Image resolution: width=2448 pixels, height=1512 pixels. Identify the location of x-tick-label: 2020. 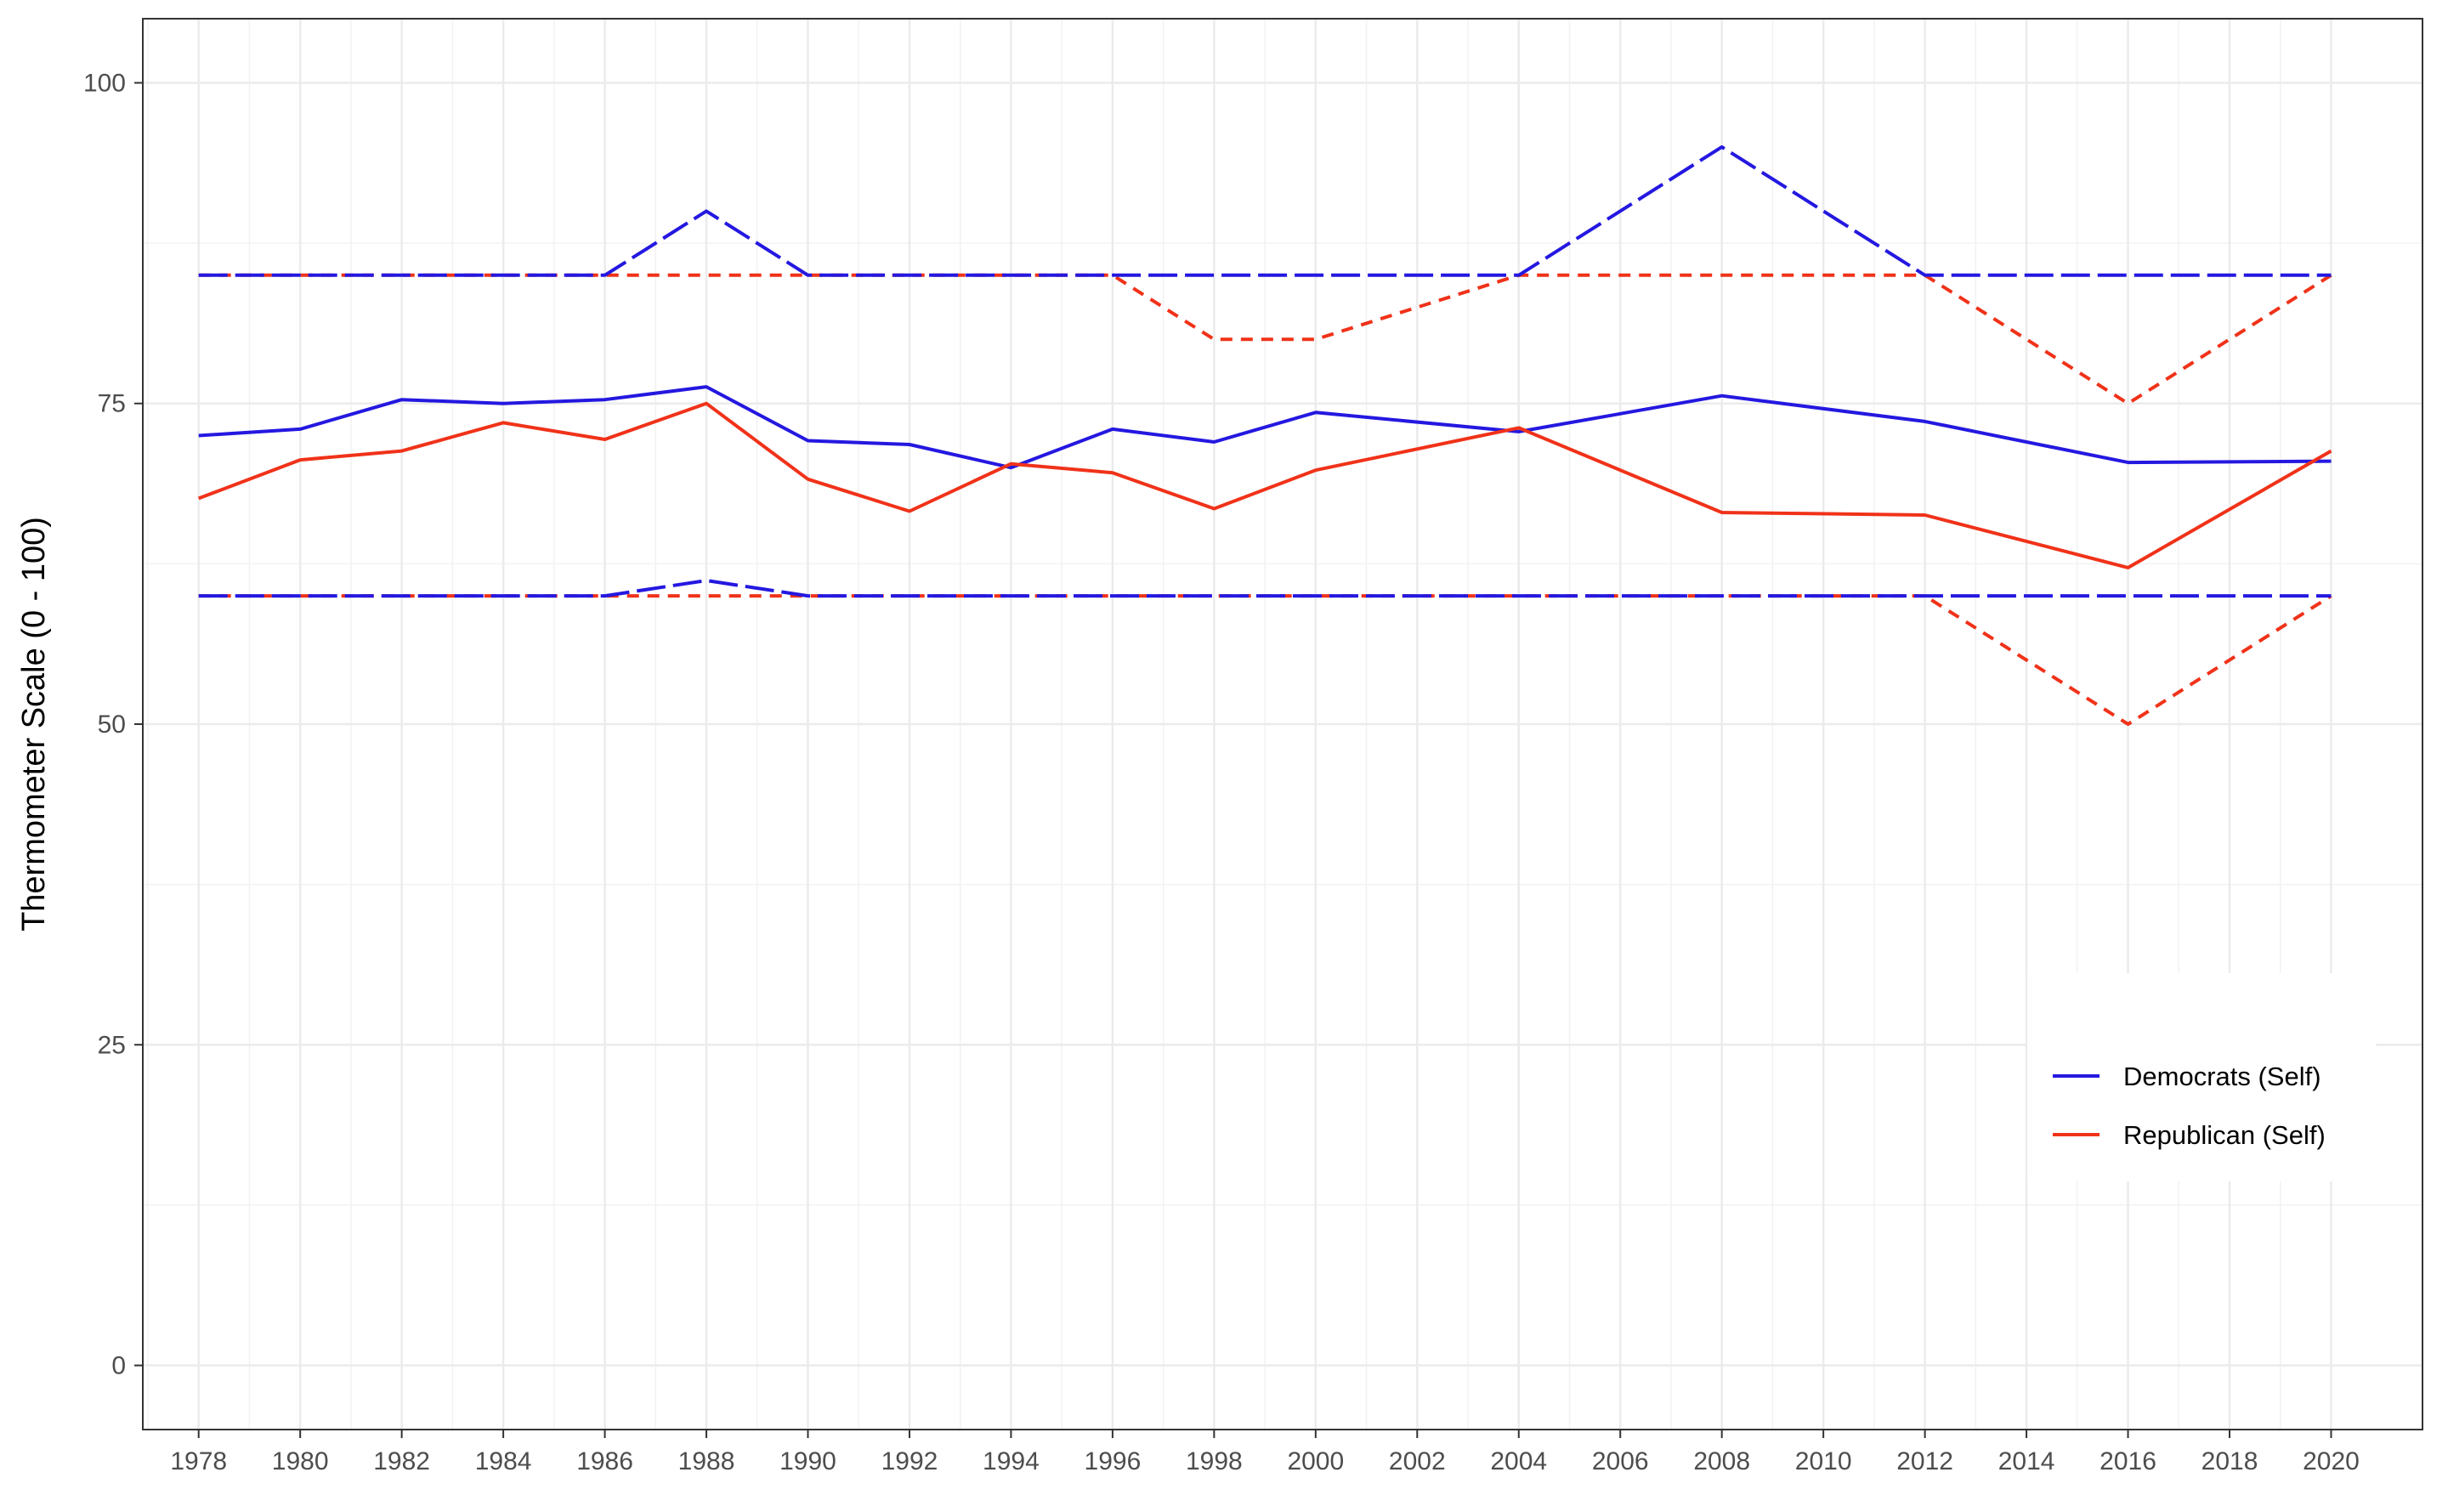
(2331, 1461).